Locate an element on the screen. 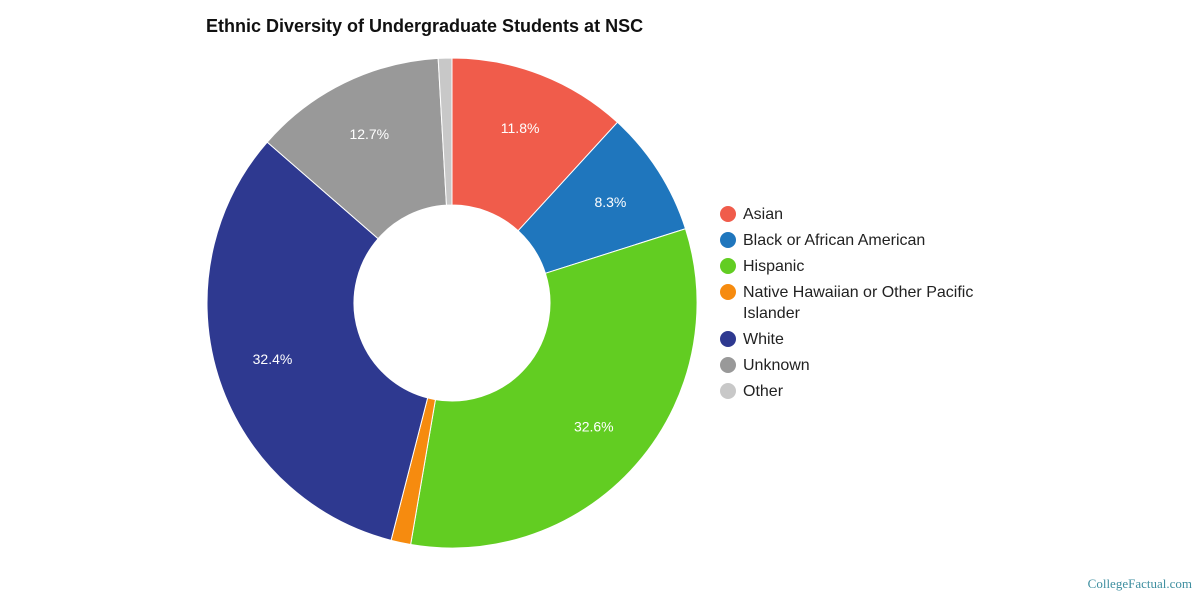  legend-item-asian: Asian is located at coordinates (860, 214).